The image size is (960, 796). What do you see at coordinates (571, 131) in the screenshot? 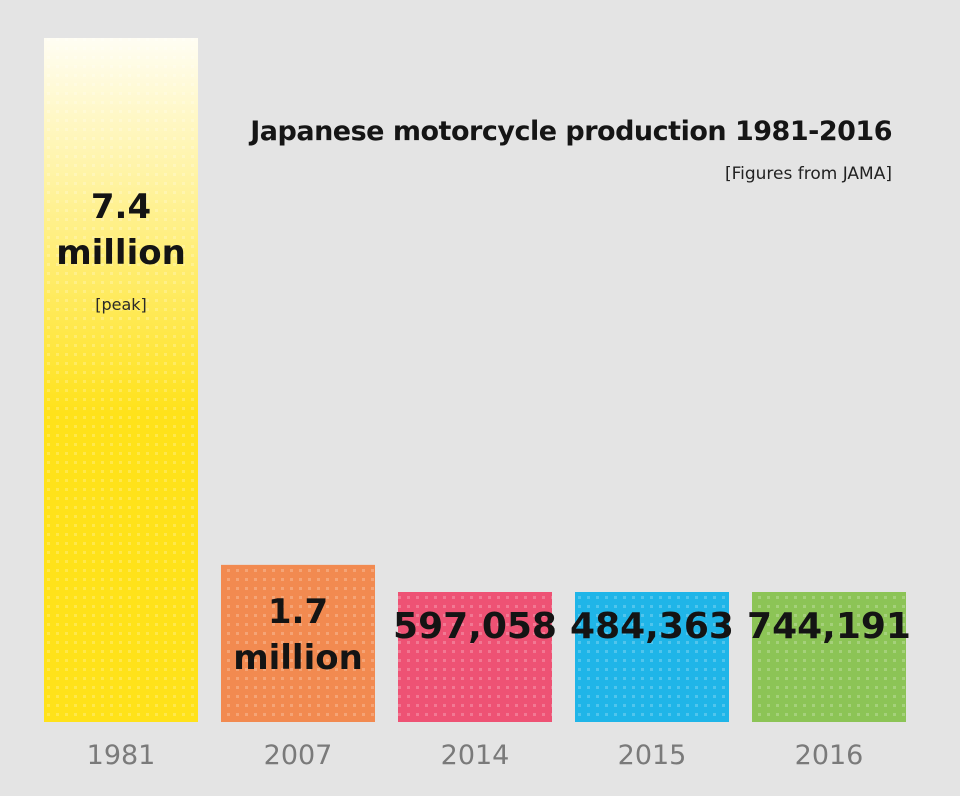
I see `chart-title: Japanese motorcycle production 1981-2016` at bounding box center [571, 131].